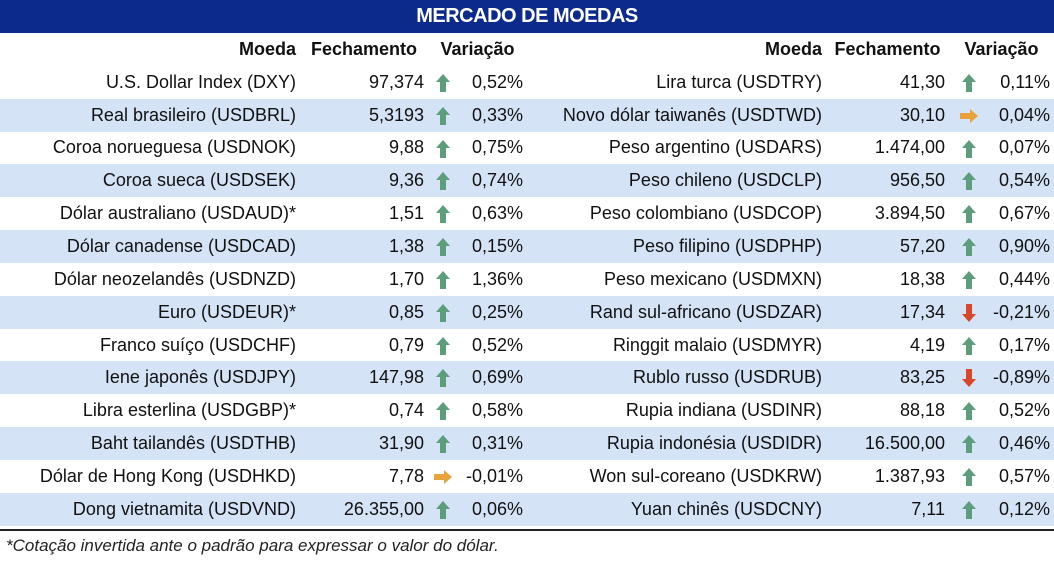  I want to click on table-row: Rublo russo (USDRUB) 83,25 -0,89%, so click(790, 378).